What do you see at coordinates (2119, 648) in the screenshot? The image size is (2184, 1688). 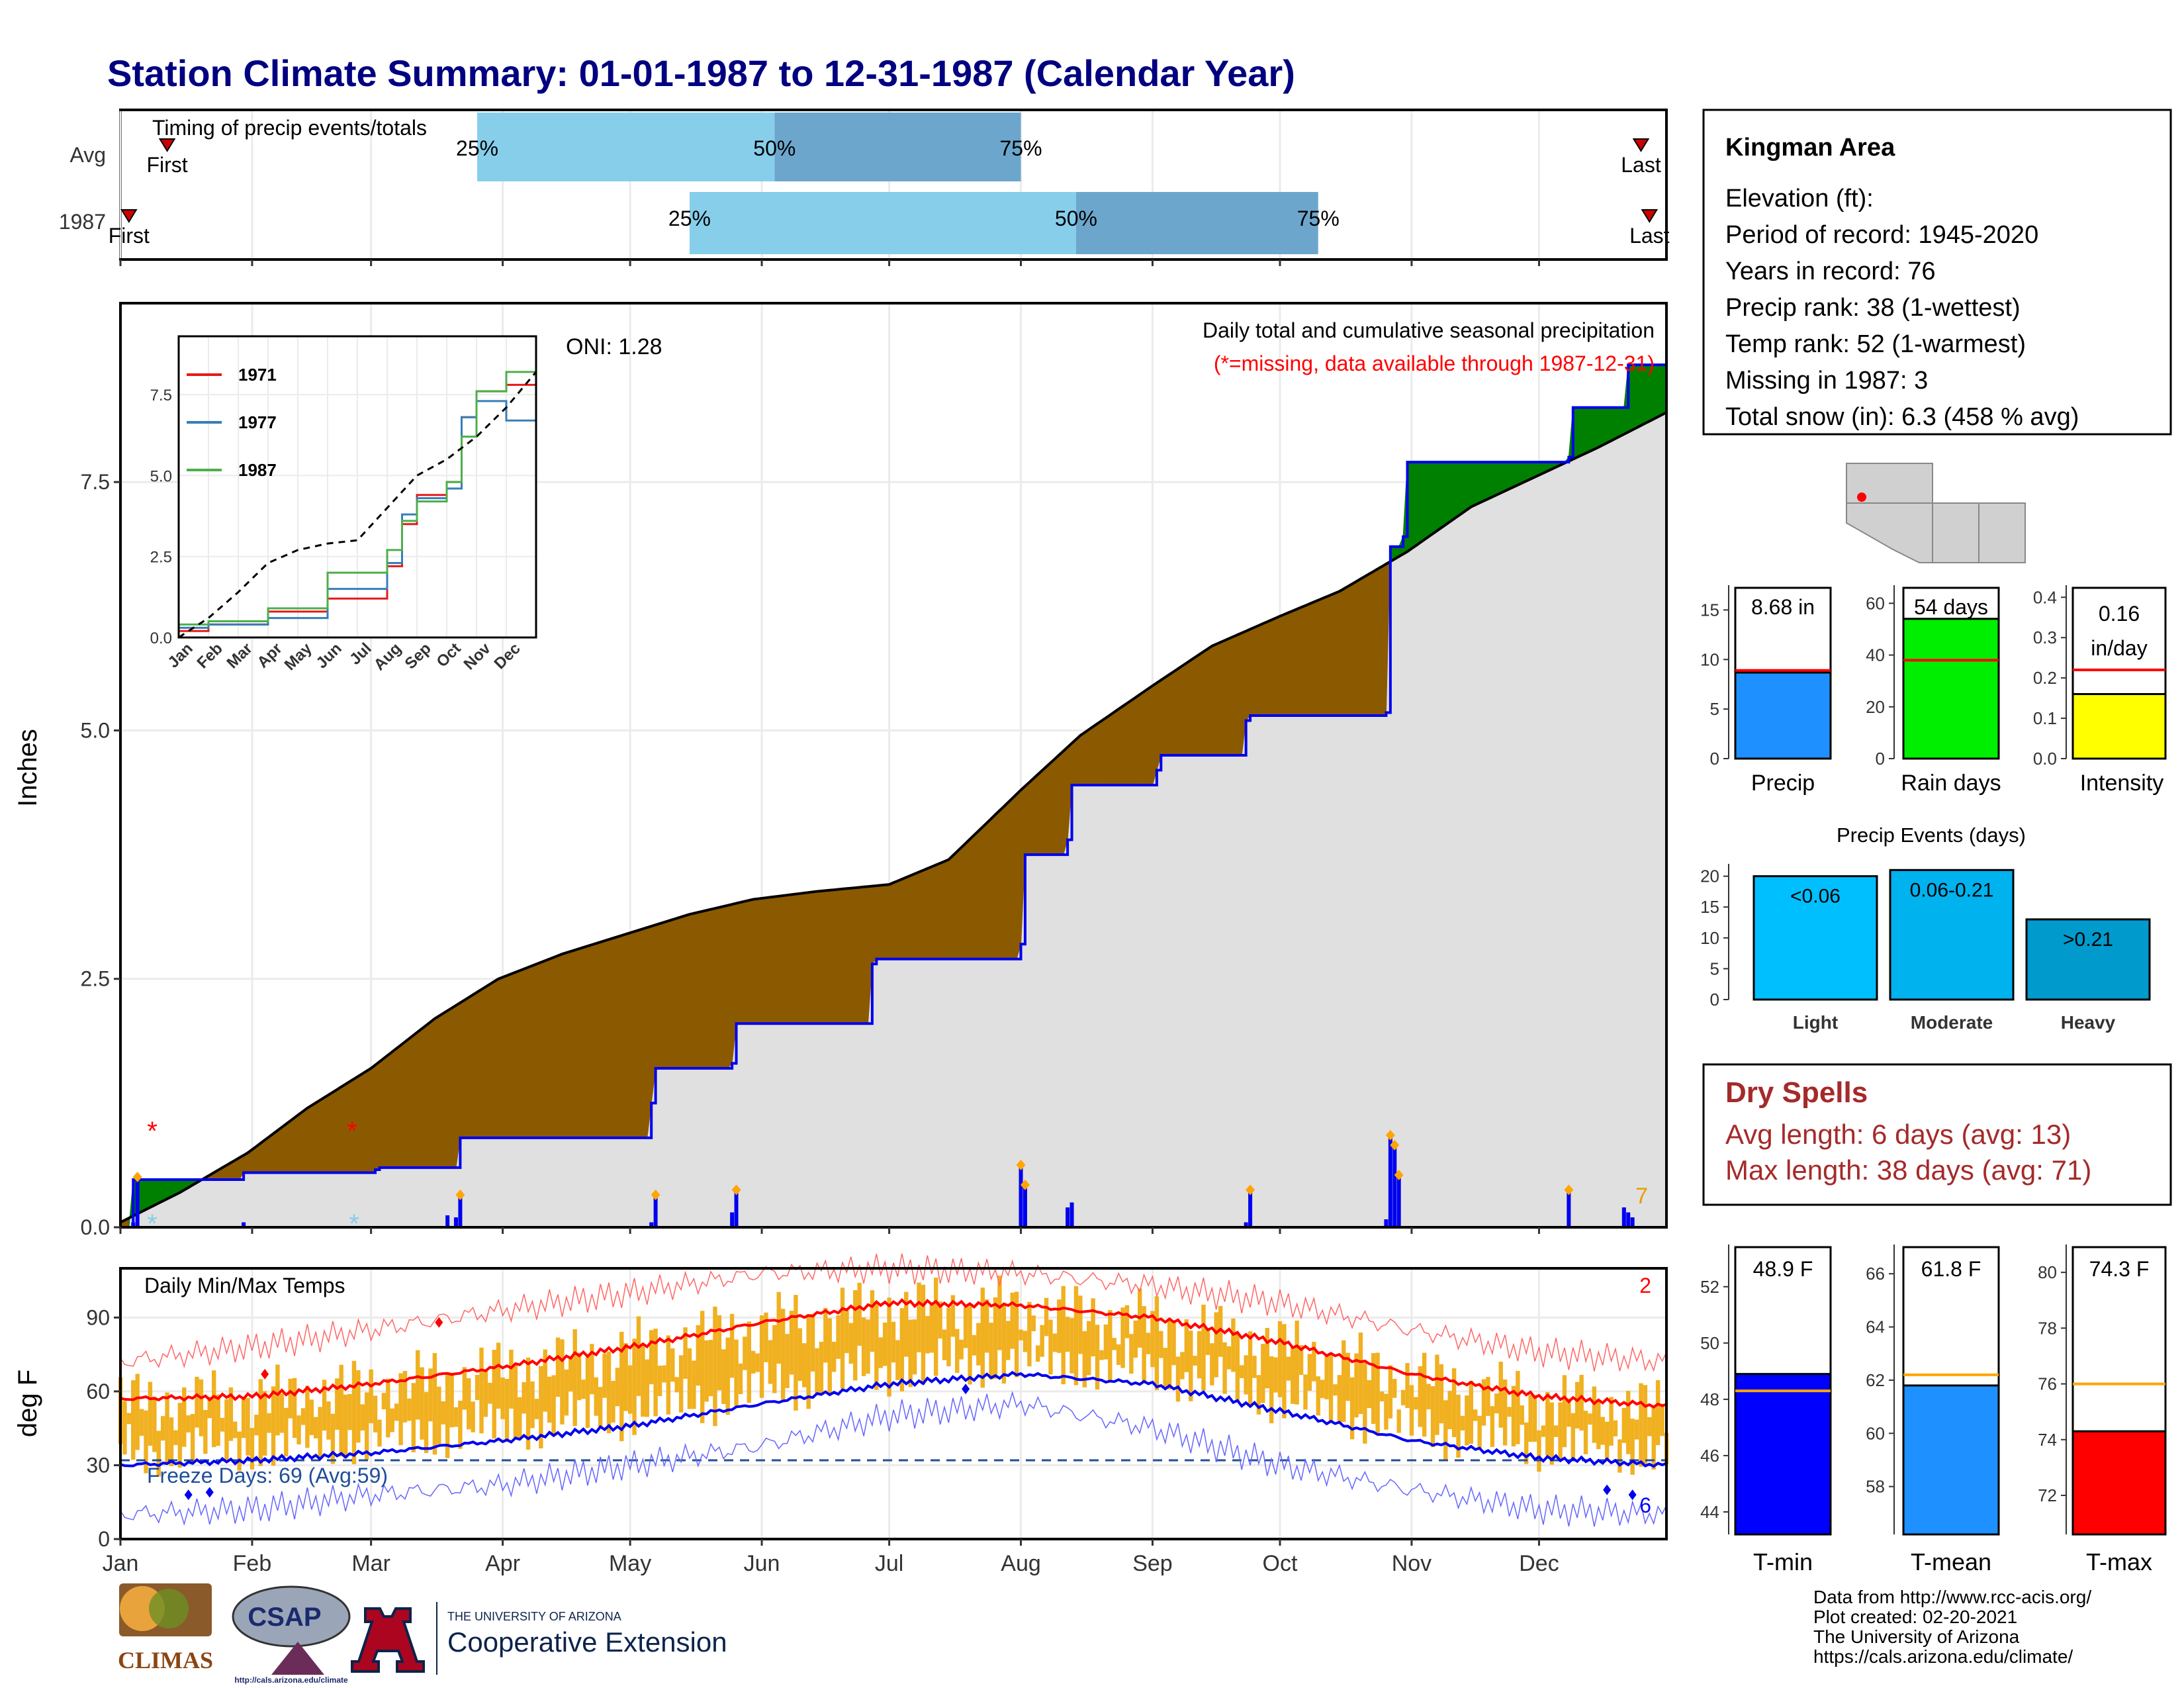 I see `intensity-unit-label: in/day` at bounding box center [2119, 648].